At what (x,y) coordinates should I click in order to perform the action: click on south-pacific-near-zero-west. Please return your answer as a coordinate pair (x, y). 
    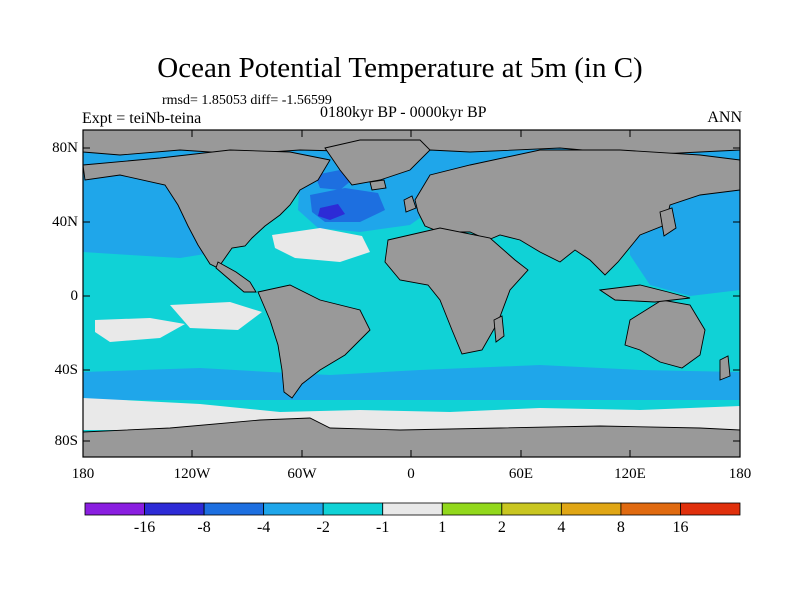
    Looking at the image, I should click on (140, 330).